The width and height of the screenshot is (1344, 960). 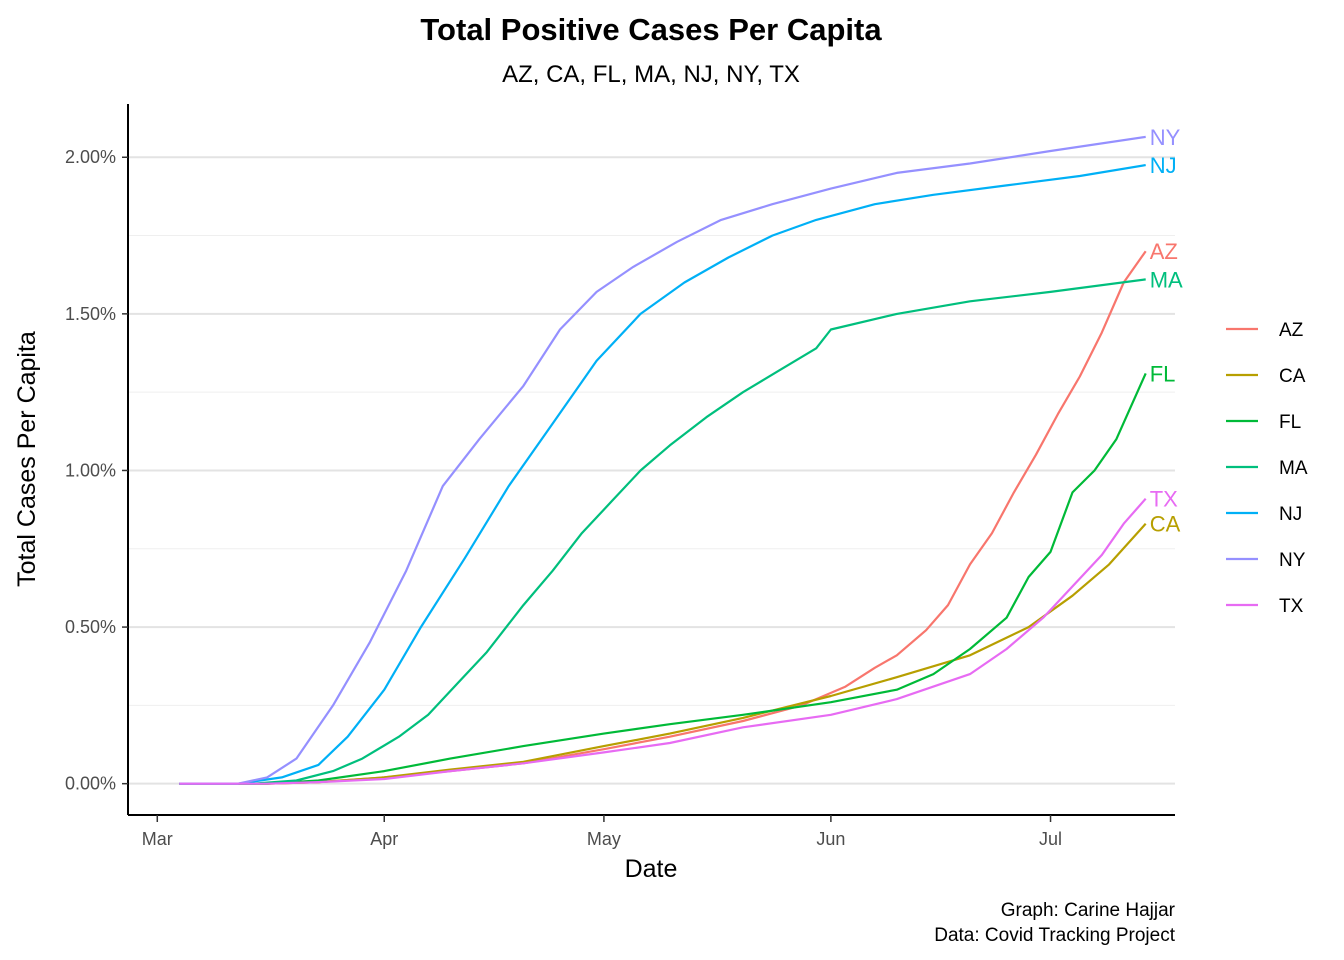 I want to click on end-label-ny: NY, so click(x=1165, y=137).